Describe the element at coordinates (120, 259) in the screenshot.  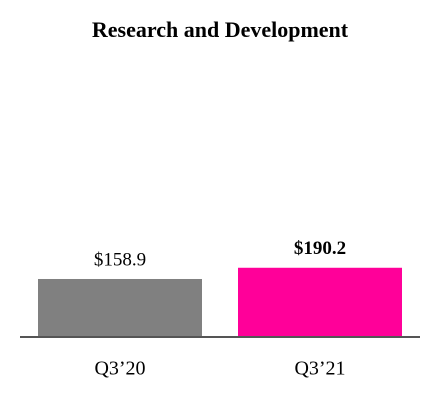
I see `value-label: $158.9` at that location.